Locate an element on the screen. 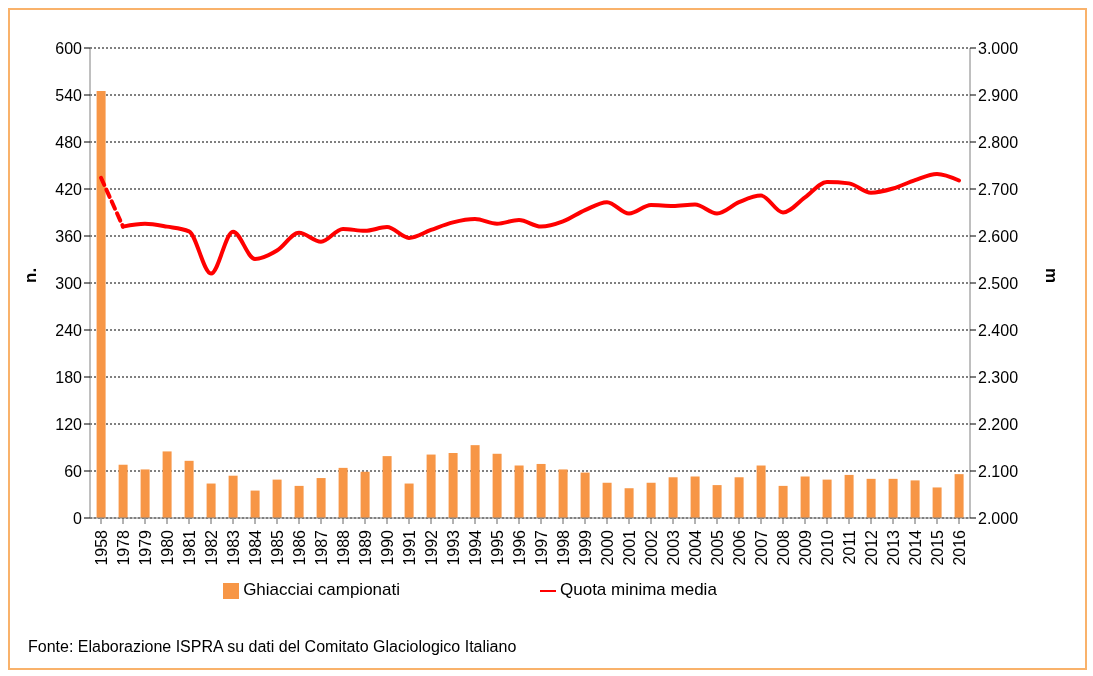 Image resolution: width=1093 pixels, height=676 pixels. y-tick-label: 420 is located at coordinates (69, 189).